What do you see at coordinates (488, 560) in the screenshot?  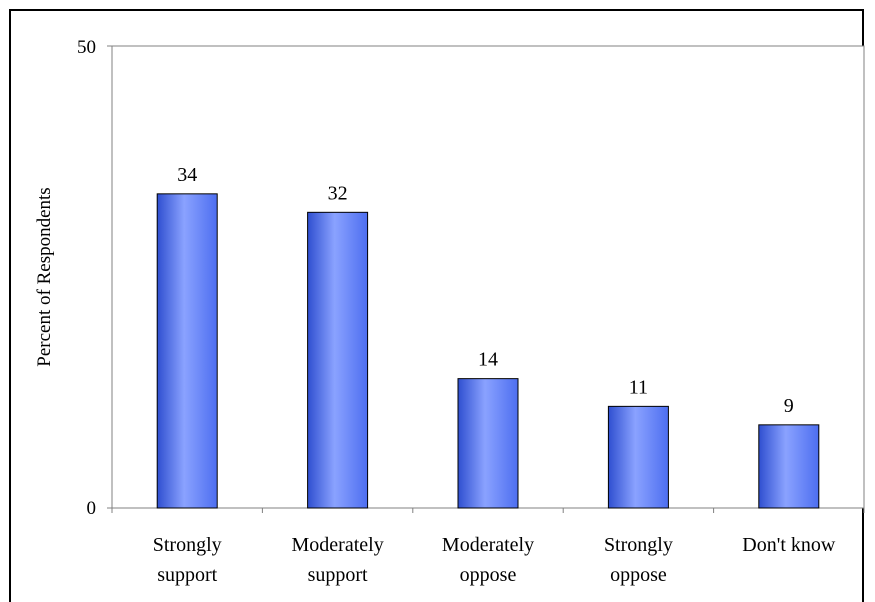 I see `x-tick-label-2: Moderately oppose` at bounding box center [488, 560].